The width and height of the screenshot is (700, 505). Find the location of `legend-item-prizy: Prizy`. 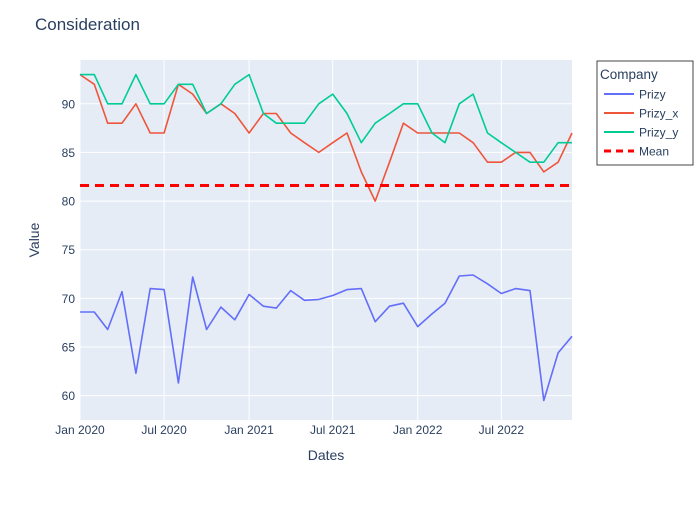

legend-item-prizy: Prizy is located at coordinates (635, 95).